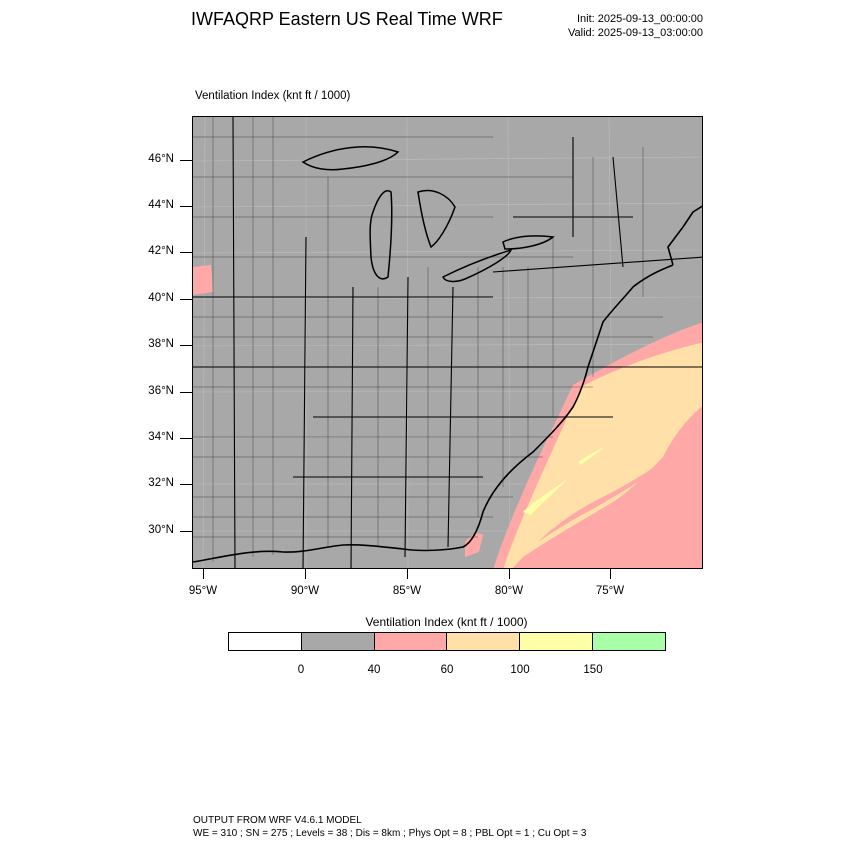 The width and height of the screenshot is (850, 850). Describe the element at coordinates (161, 483) in the screenshot. I see `lat-label-32n: 32°N` at that location.